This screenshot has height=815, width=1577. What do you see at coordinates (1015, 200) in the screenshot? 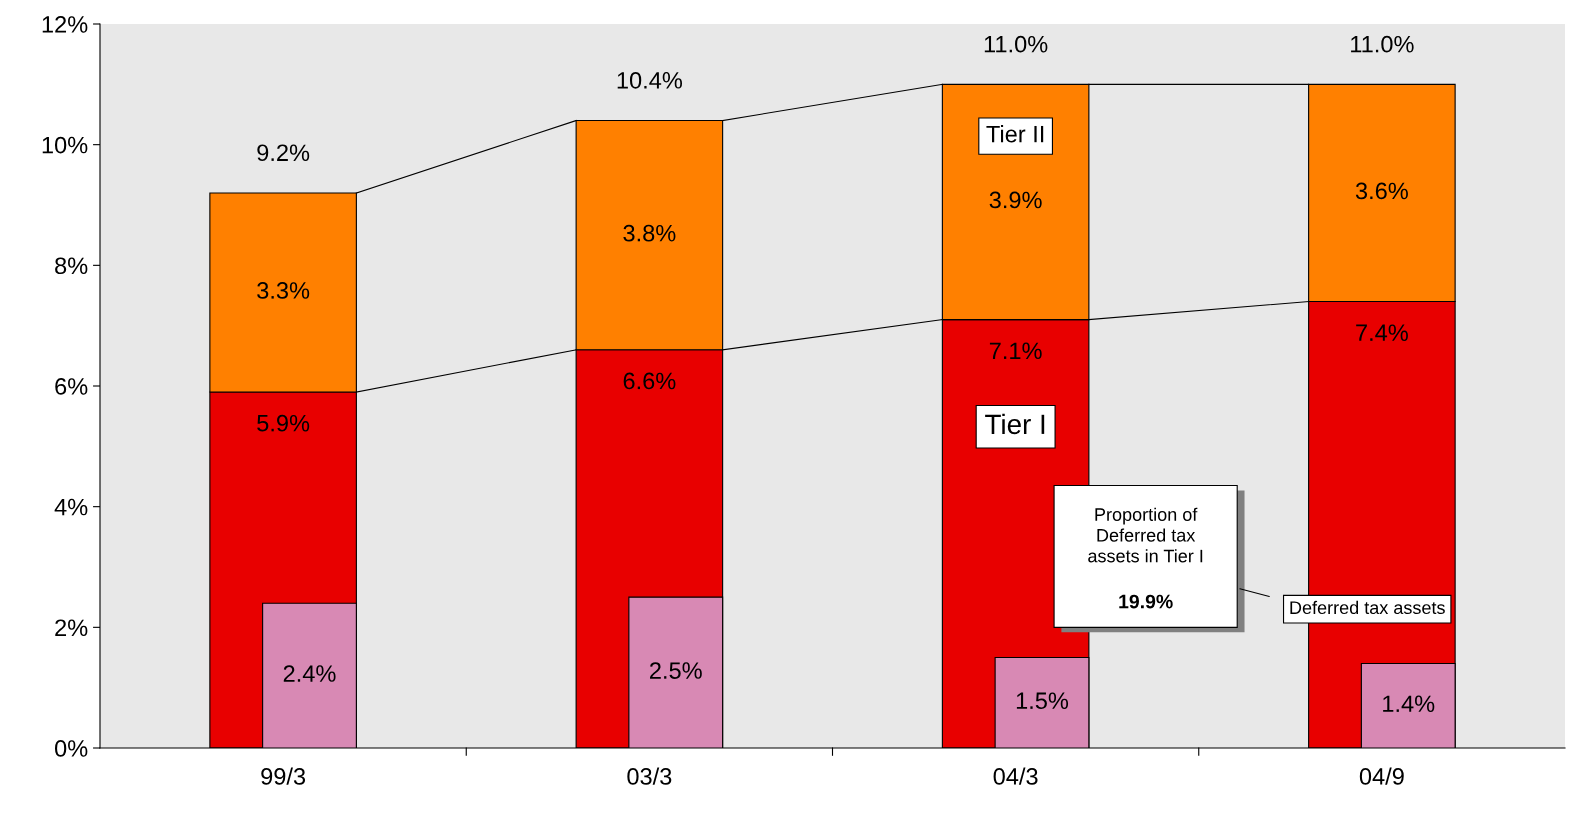
I see `data-label: 3.9%` at bounding box center [1015, 200].